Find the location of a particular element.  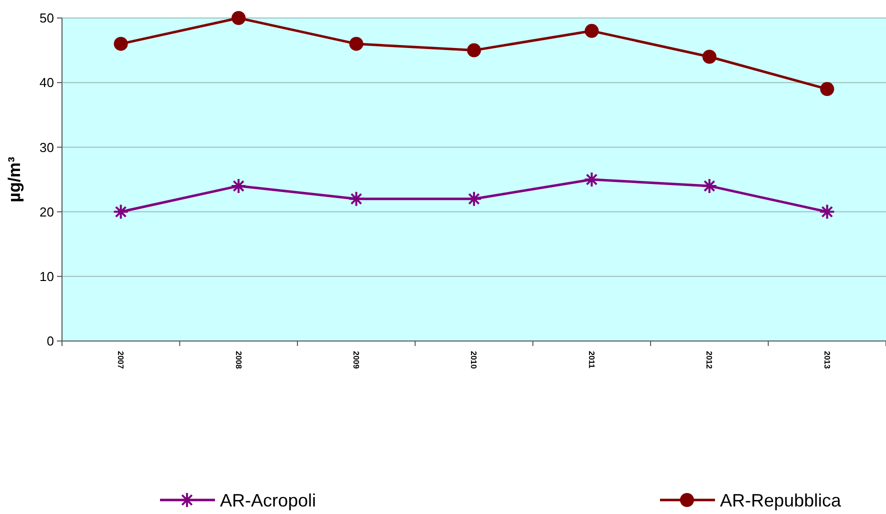

y-tick-label: 0 is located at coordinates (50, 341).